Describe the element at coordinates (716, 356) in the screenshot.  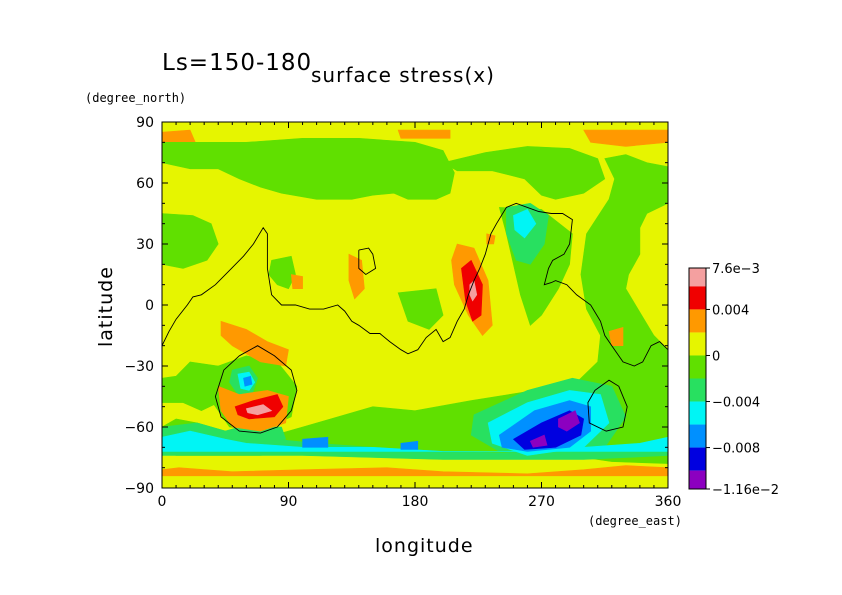
I see `colorbar-label: 0` at that location.